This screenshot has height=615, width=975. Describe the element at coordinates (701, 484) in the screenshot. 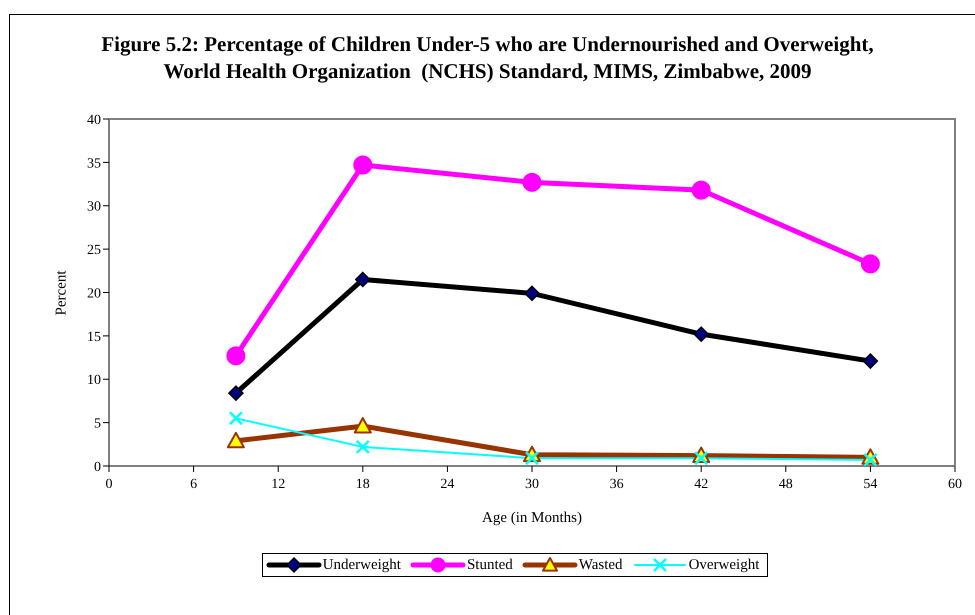

I see `x-tick-label: 42` at that location.